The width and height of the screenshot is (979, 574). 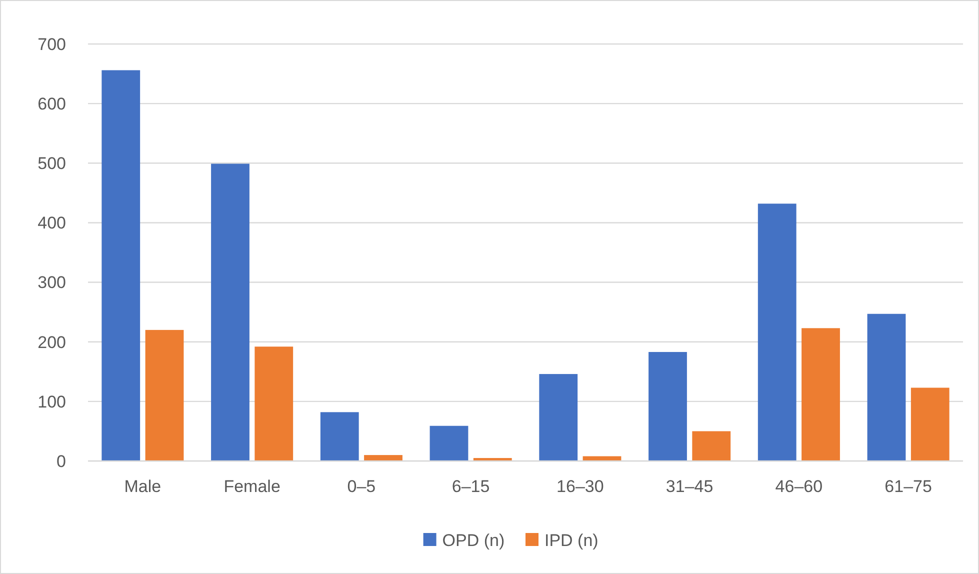 I want to click on y-tick-label: 600, so click(x=52, y=104).